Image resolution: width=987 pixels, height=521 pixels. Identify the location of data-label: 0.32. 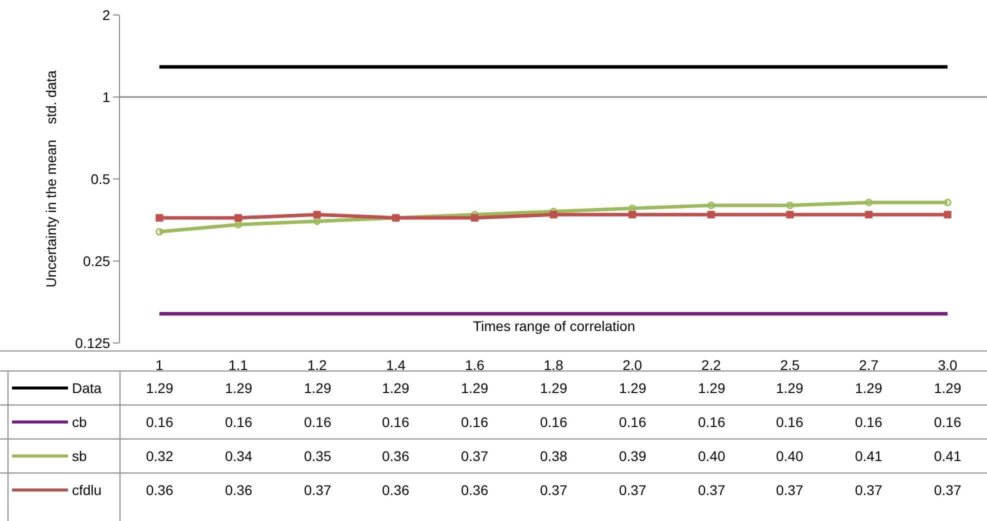
(160, 456).